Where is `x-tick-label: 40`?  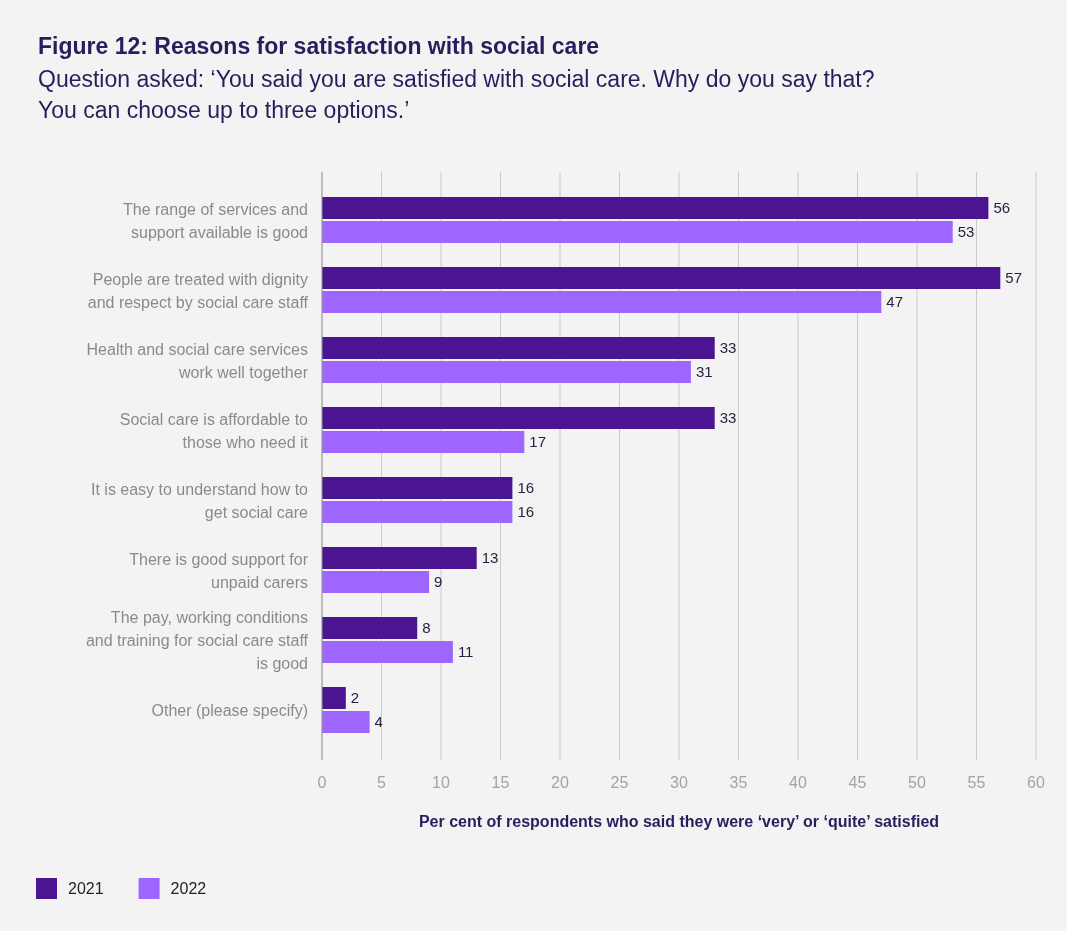 x-tick-label: 40 is located at coordinates (798, 782).